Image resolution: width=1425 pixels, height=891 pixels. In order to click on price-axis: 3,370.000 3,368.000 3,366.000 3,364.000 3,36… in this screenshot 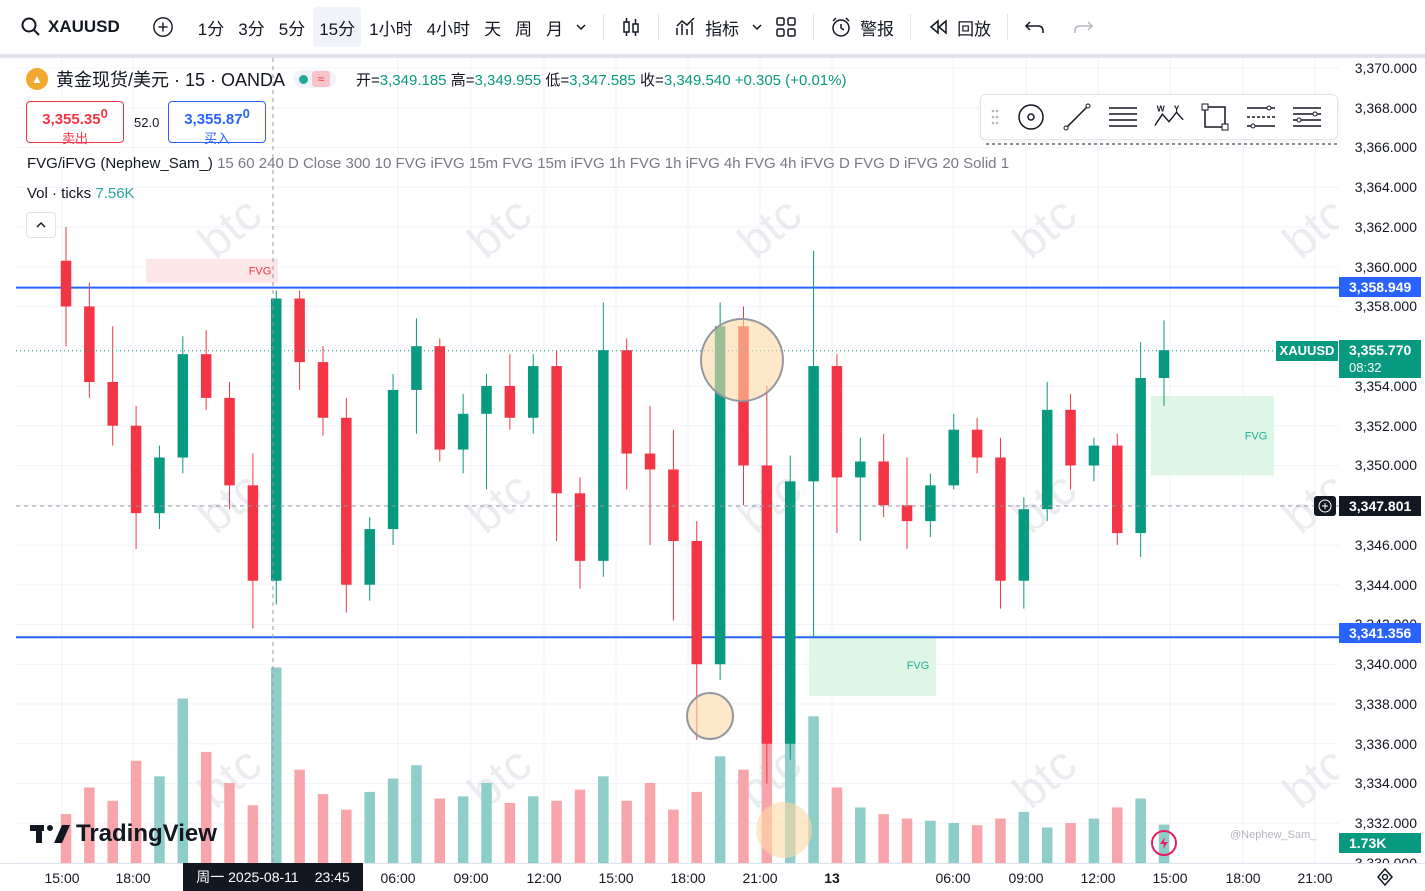, I will do `click(1382, 464)`.